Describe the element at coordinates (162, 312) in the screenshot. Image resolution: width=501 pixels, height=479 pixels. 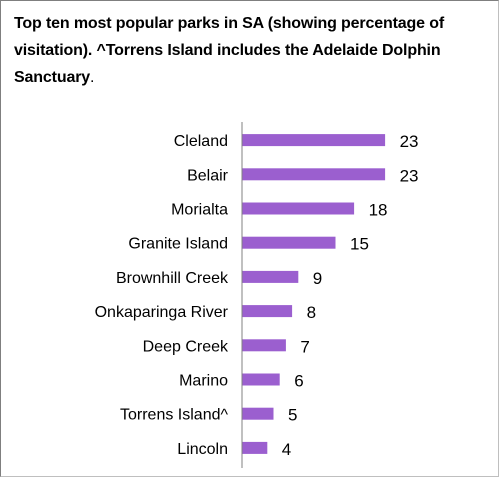
I see `category-label: Onkaparinga River` at that location.